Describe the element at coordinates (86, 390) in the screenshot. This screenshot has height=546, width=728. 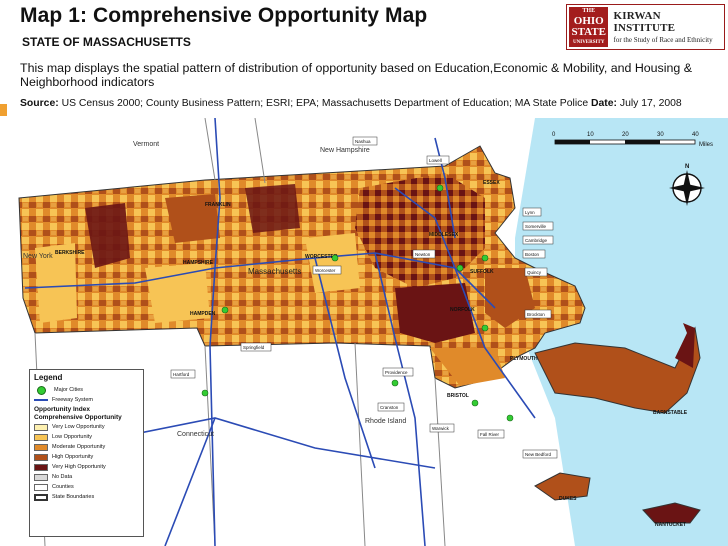
I see `legend-major-cities: Major Cities` at that location.